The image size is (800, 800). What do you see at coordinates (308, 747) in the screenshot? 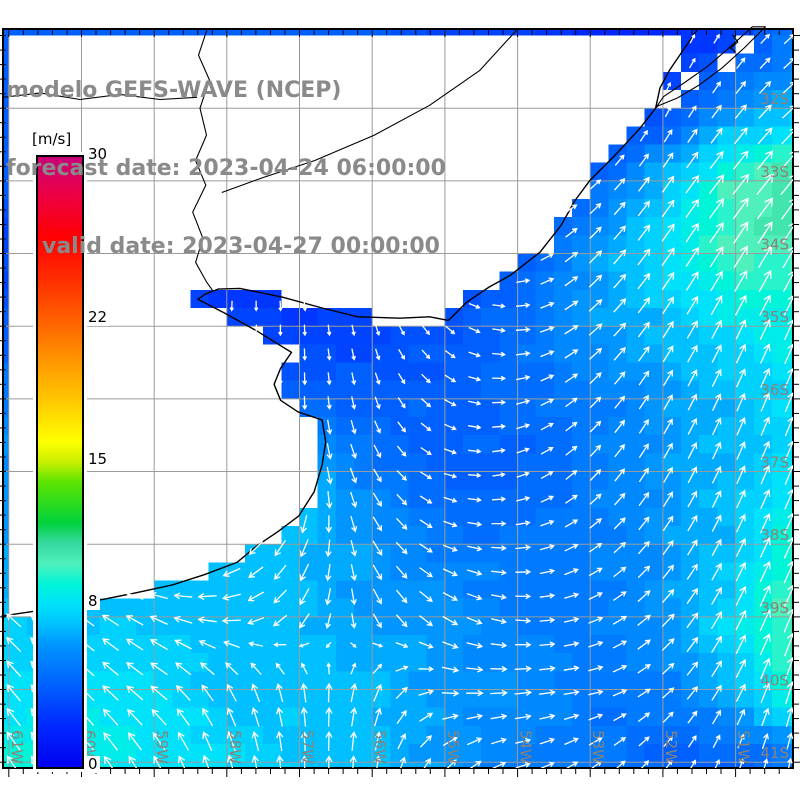
I see `lon-label: 57W` at bounding box center [308, 747].